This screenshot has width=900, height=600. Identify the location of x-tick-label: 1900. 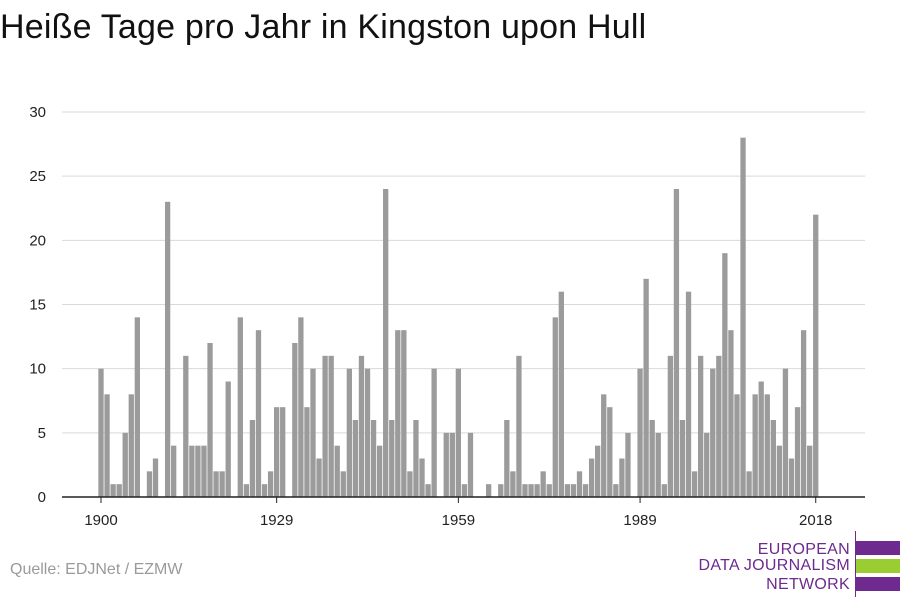
(100, 520).